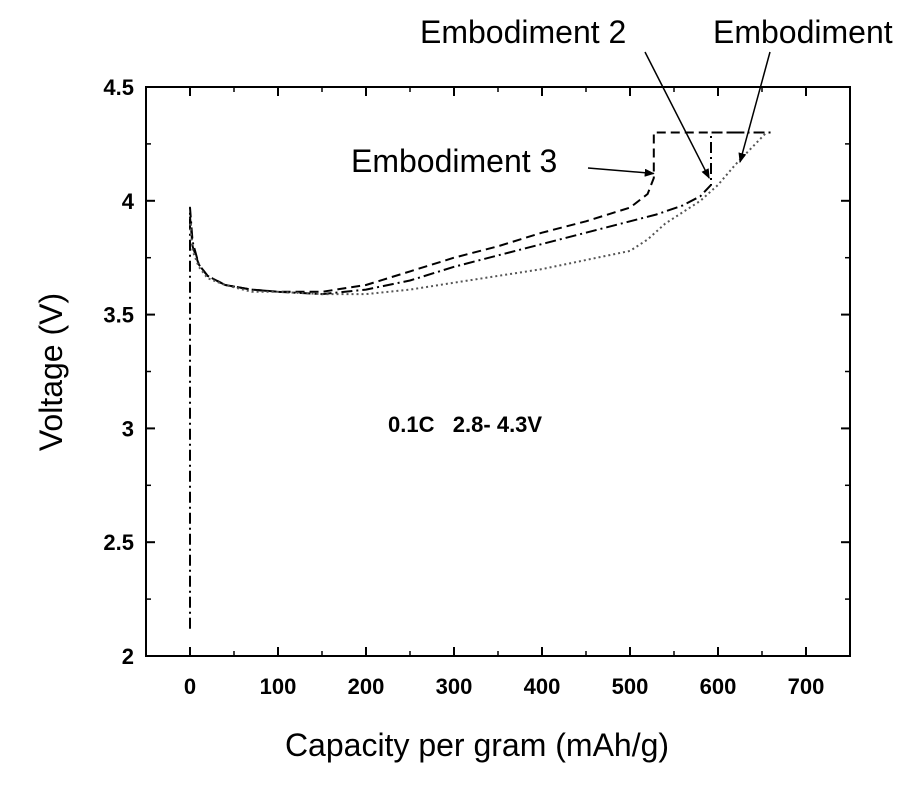 This screenshot has width=924, height=809. Describe the element at coordinates (51, 372) in the screenshot. I see `y-axis-label: Voltage (V)` at that location.